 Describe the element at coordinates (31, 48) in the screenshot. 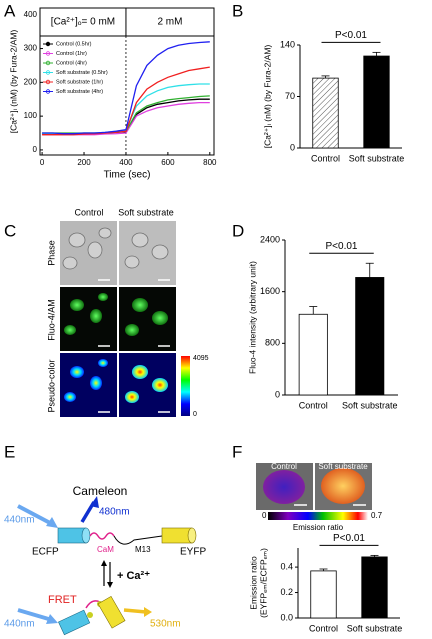

I see `y-tick-label: 300` at that location.